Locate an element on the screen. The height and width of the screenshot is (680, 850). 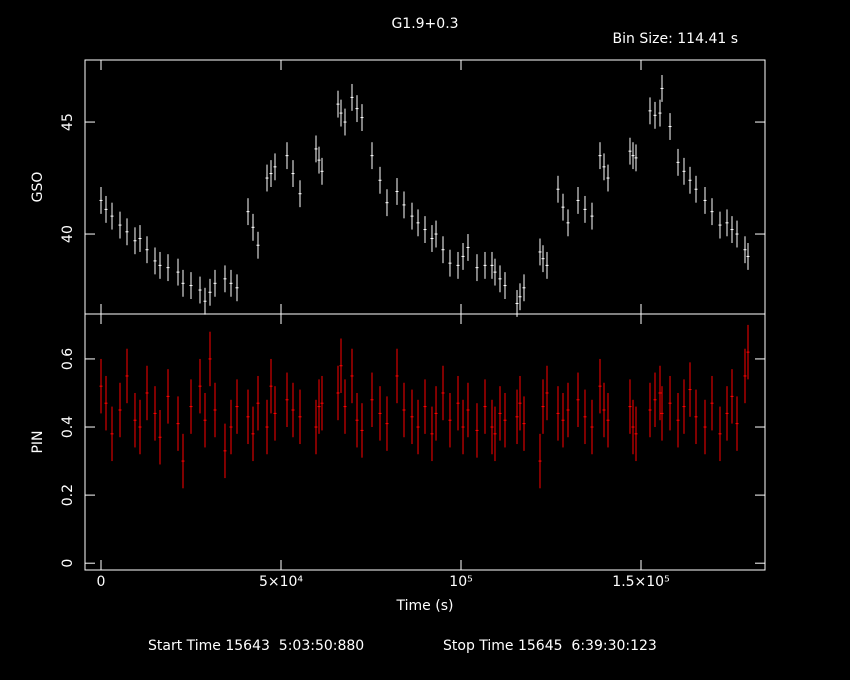
y-tick-label: 0.2 is located at coordinates (68, 495).